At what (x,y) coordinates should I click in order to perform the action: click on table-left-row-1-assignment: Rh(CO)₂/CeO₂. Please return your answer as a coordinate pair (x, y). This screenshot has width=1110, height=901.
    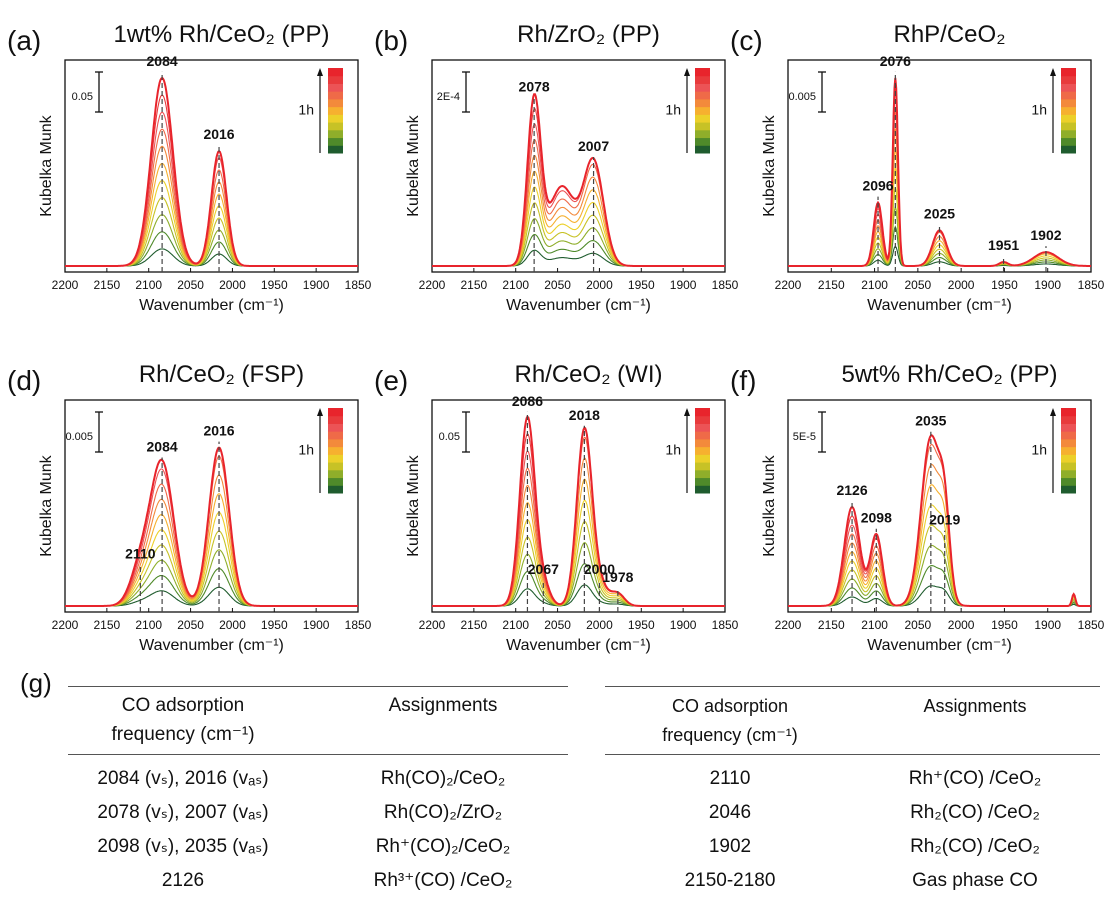
    Looking at the image, I should click on (443, 778).